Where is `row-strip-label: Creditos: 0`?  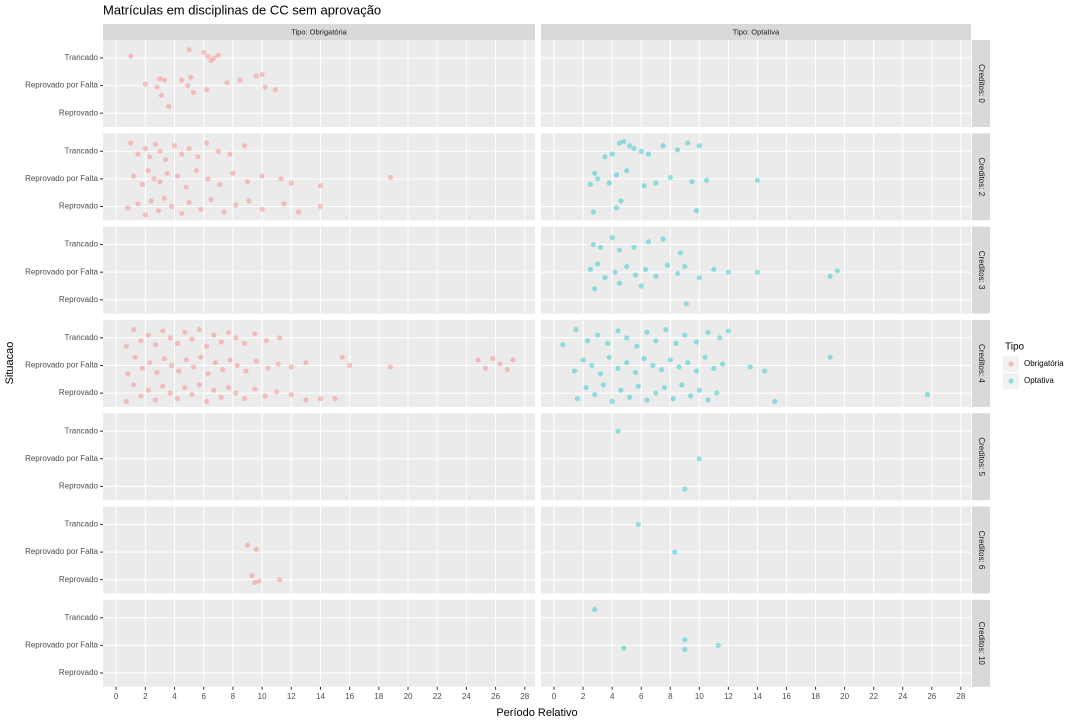 row-strip-label: Creditos: 0 is located at coordinates (981, 83).